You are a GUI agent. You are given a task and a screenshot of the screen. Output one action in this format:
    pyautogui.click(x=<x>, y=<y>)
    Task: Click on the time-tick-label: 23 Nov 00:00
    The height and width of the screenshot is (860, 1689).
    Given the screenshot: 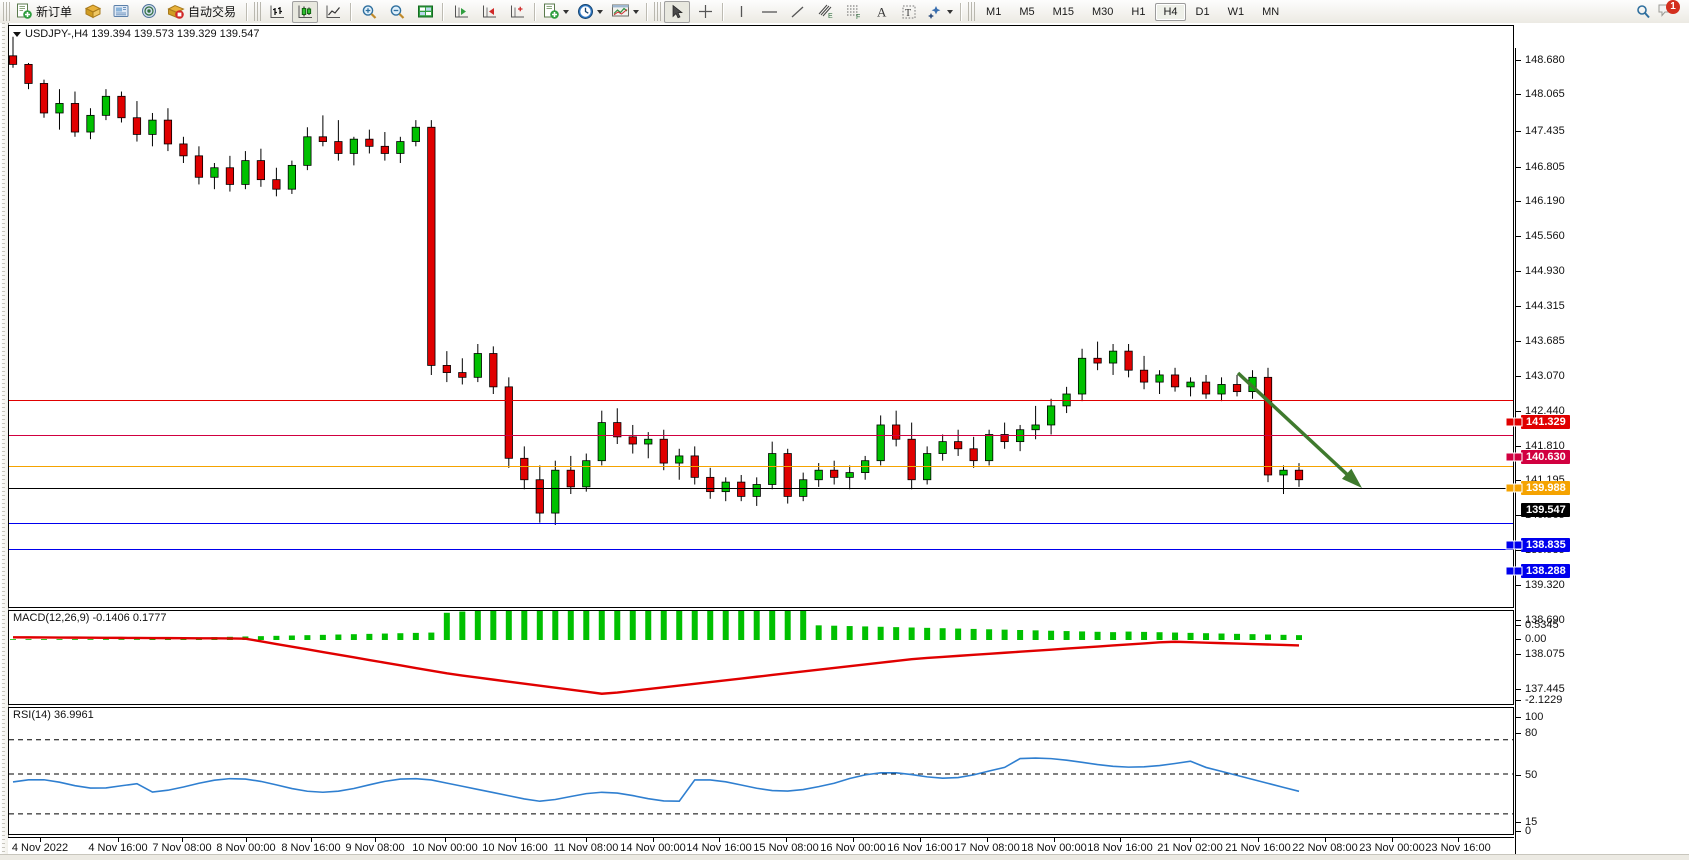 What is the action you would take?
    pyautogui.click(x=1392, y=848)
    